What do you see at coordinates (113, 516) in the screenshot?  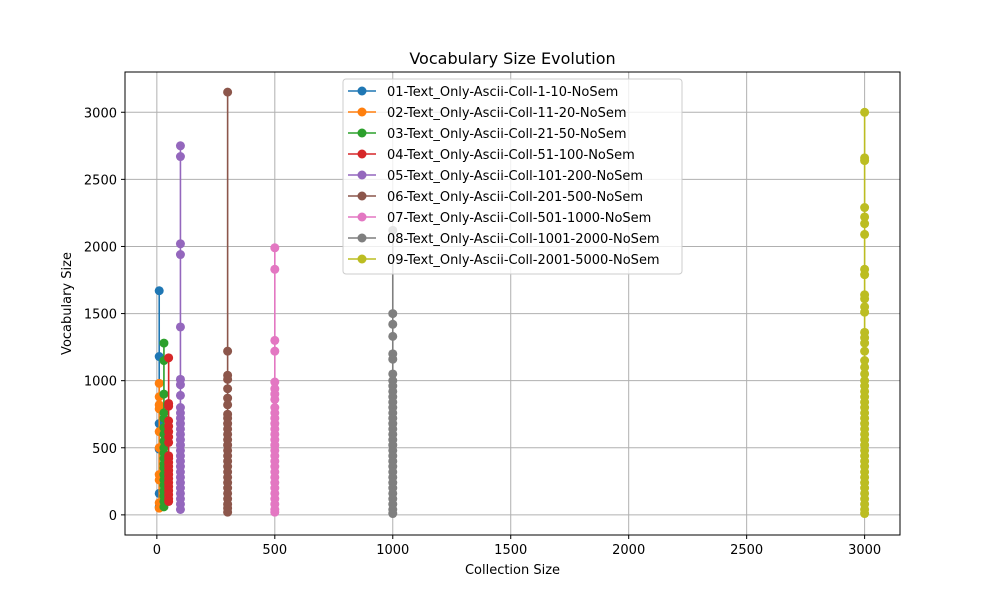 I see `y-tick-label: 0` at bounding box center [113, 516].